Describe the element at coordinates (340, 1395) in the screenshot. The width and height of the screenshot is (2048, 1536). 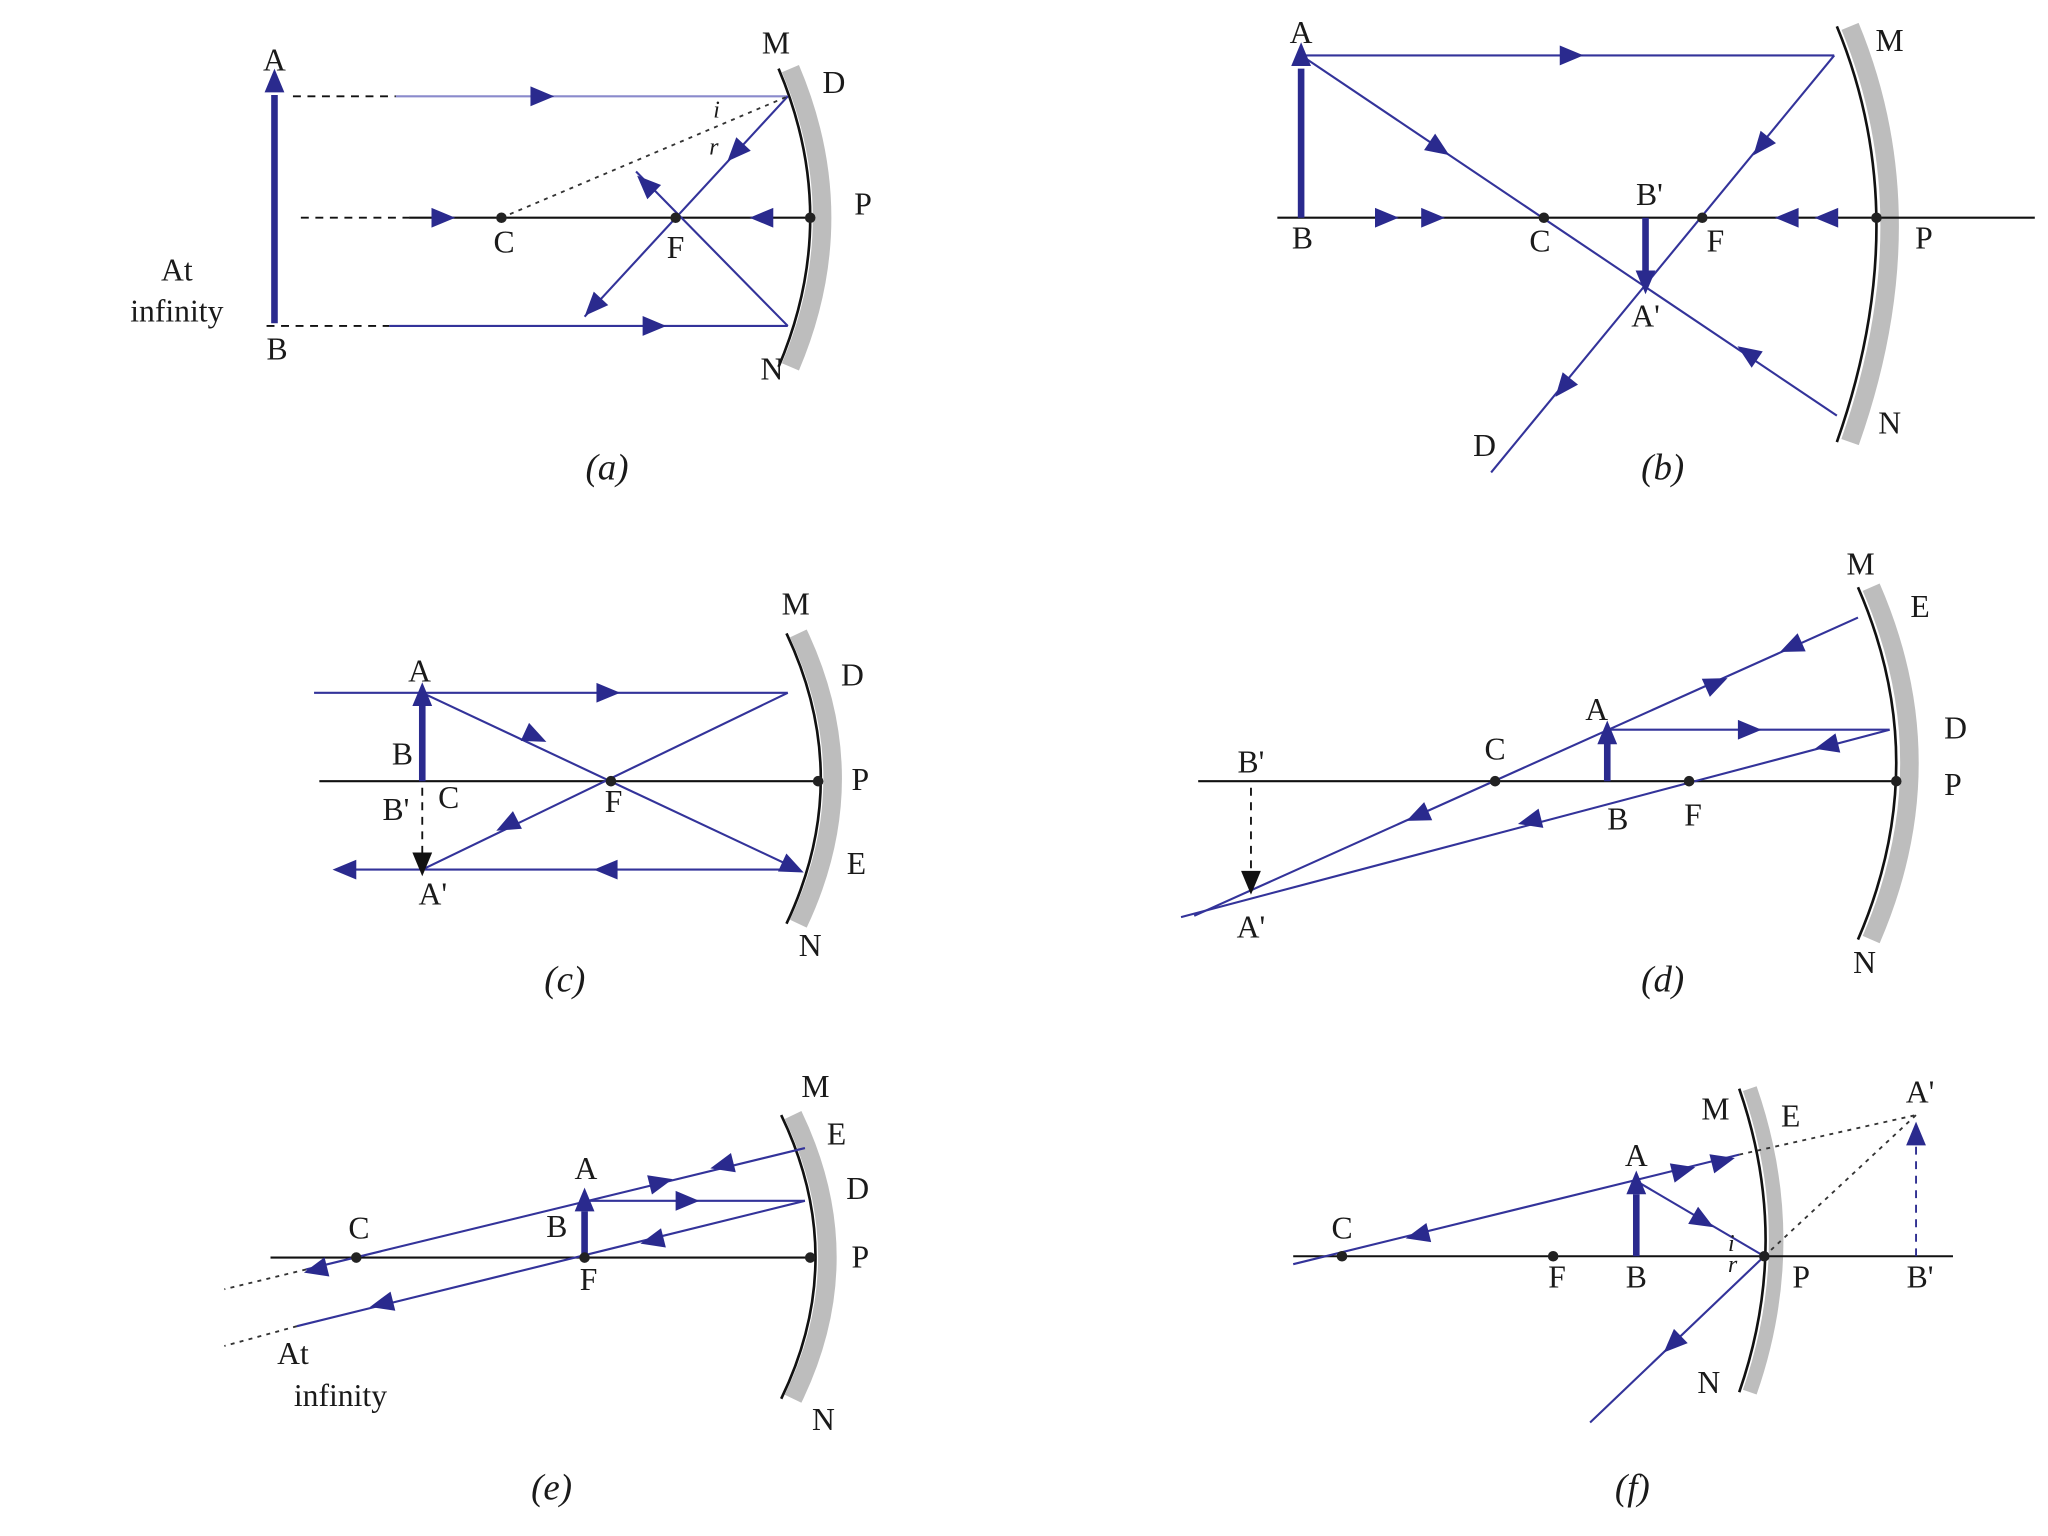
I see `label: infinity` at that location.